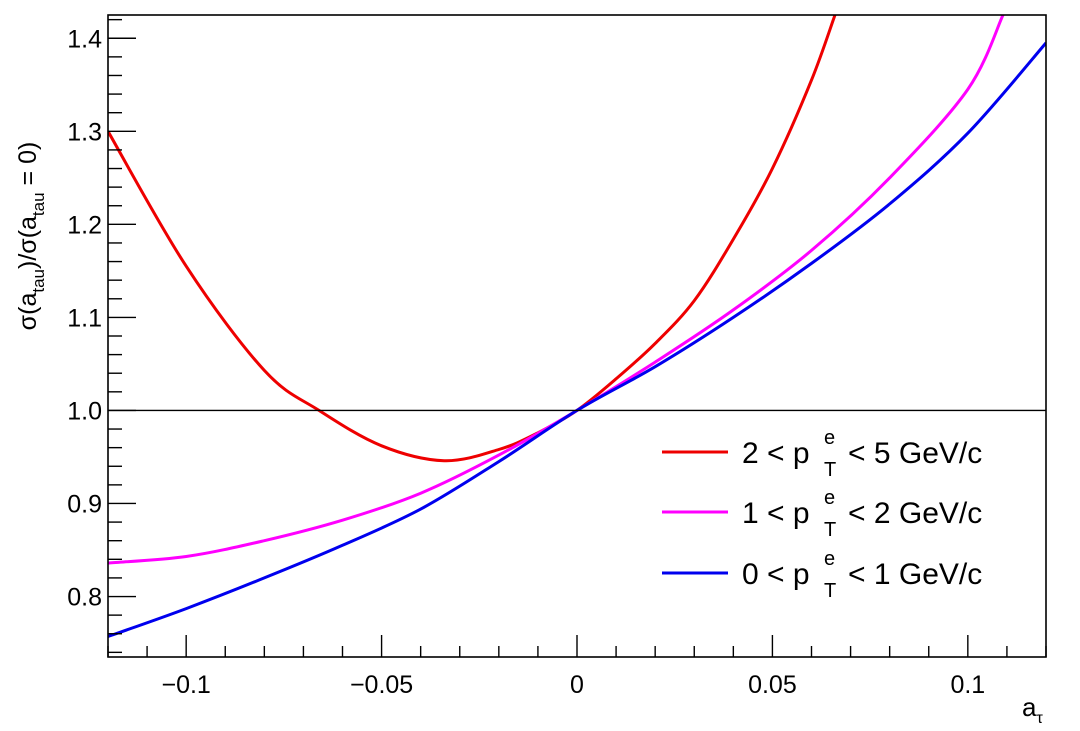  I want to click on legend-label-suffix: < 1 GeV/c, so click(915, 574).